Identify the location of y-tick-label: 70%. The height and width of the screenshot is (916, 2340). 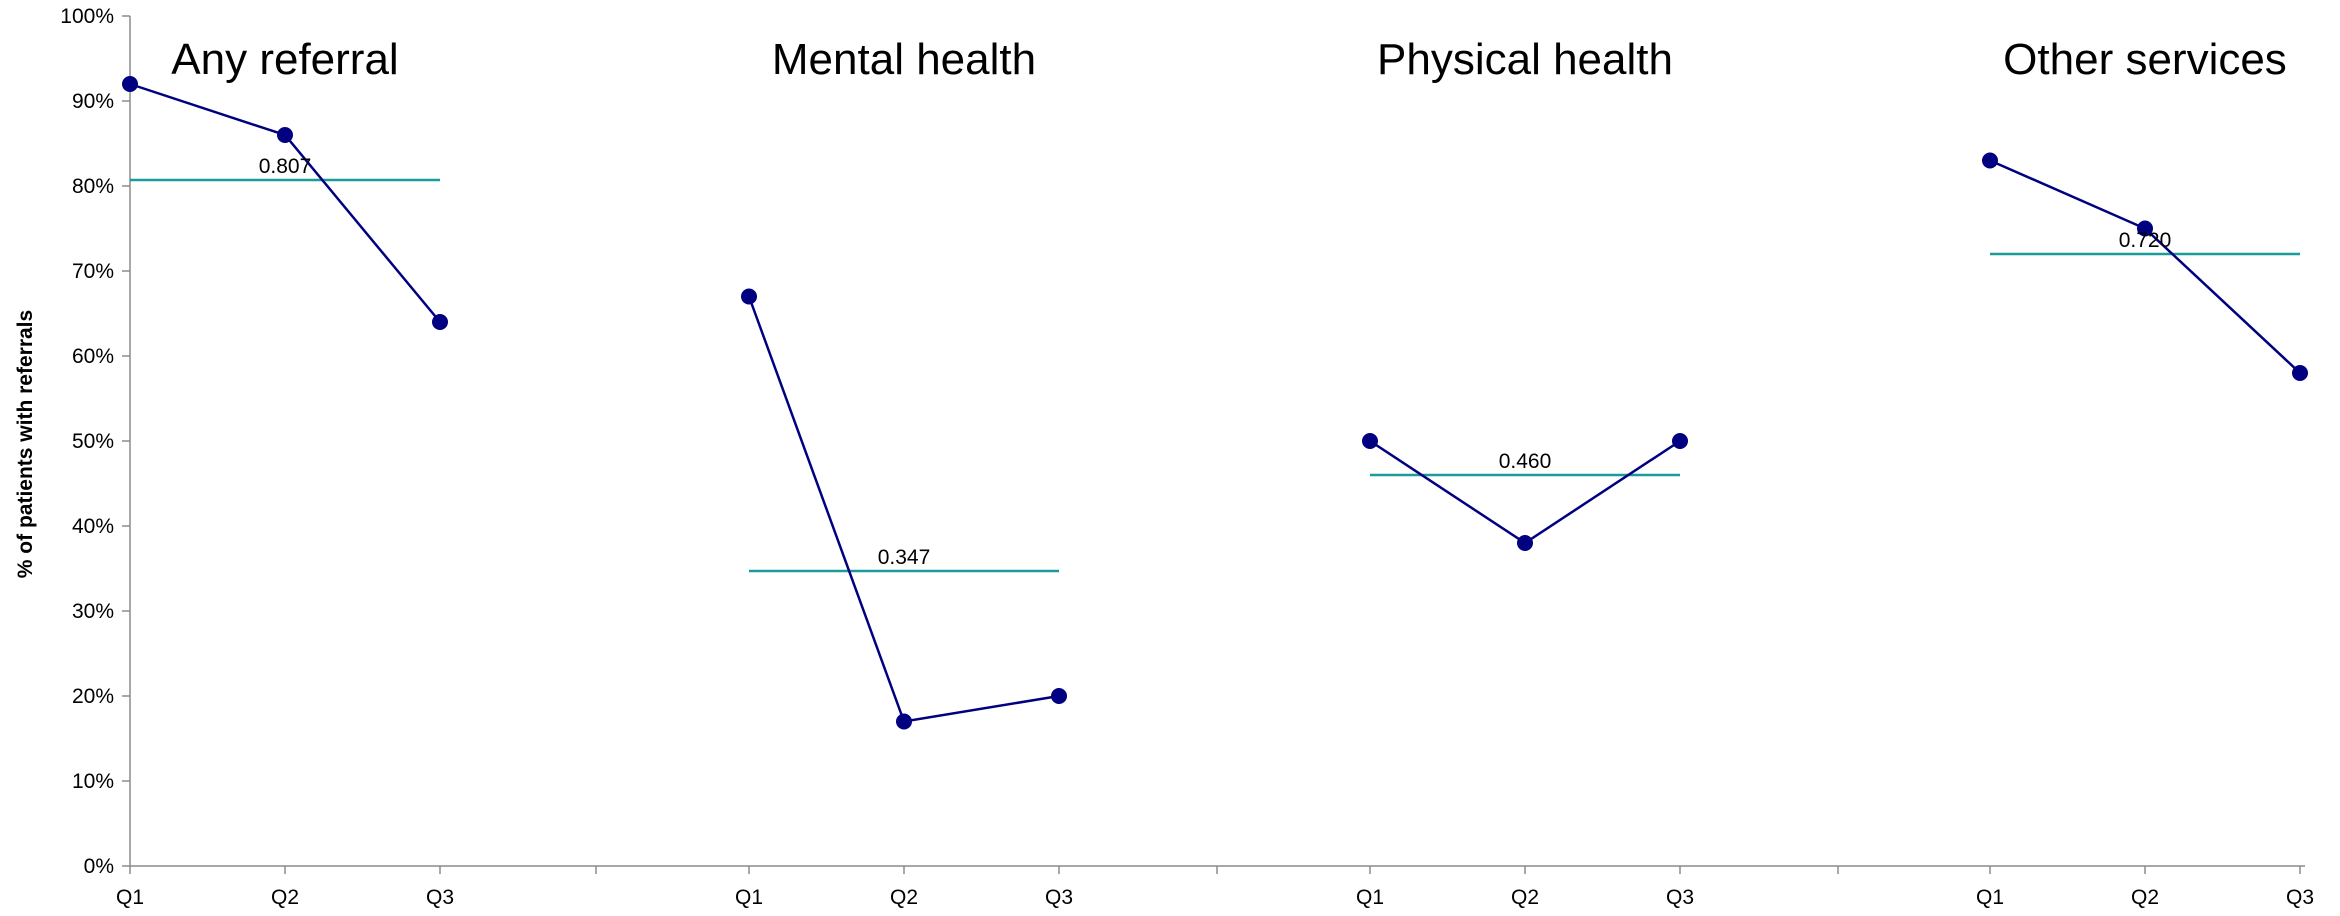
(93, 271).